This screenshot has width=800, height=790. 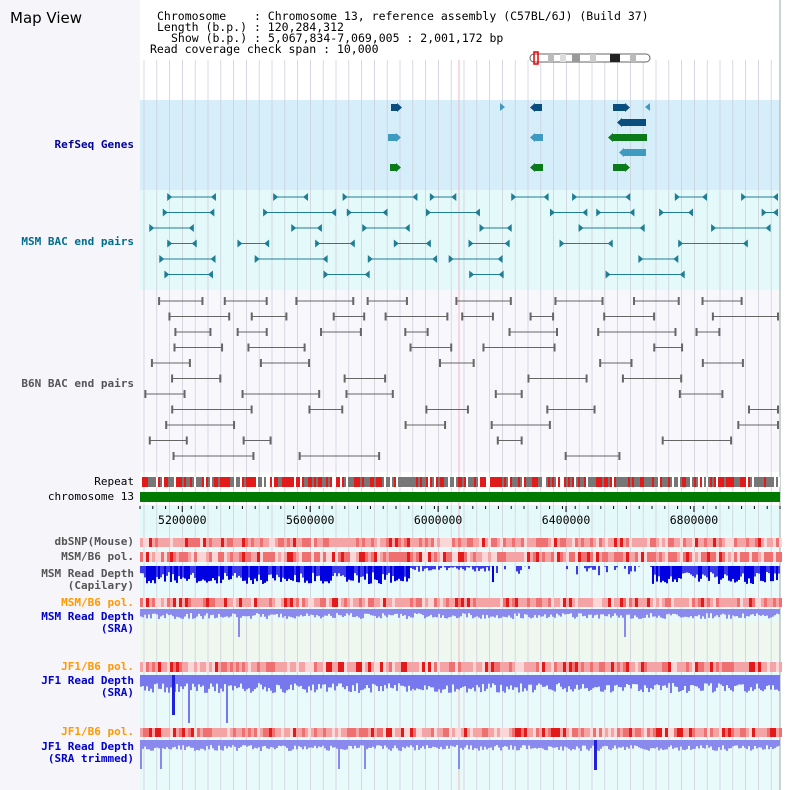 I want to click on track-label-msm-pol: MSM/B6 pol., so click(x=97, y=556).